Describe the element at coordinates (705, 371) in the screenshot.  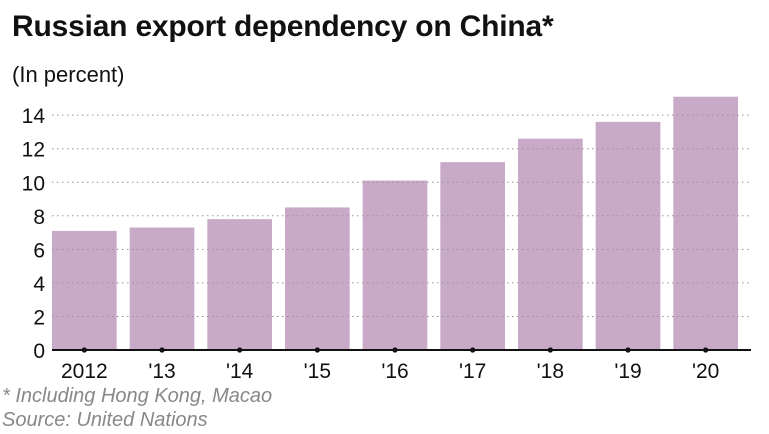
I see `x-tick-label-8: '20` at that location.